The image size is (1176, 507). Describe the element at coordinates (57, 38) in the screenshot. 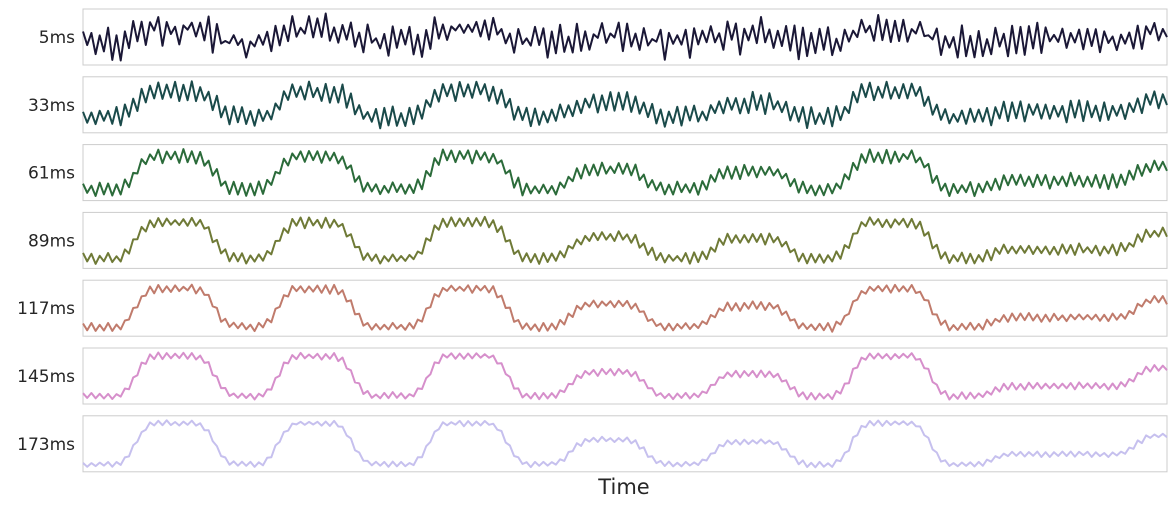

I see `series-label-5ms: 5ms` at that location.